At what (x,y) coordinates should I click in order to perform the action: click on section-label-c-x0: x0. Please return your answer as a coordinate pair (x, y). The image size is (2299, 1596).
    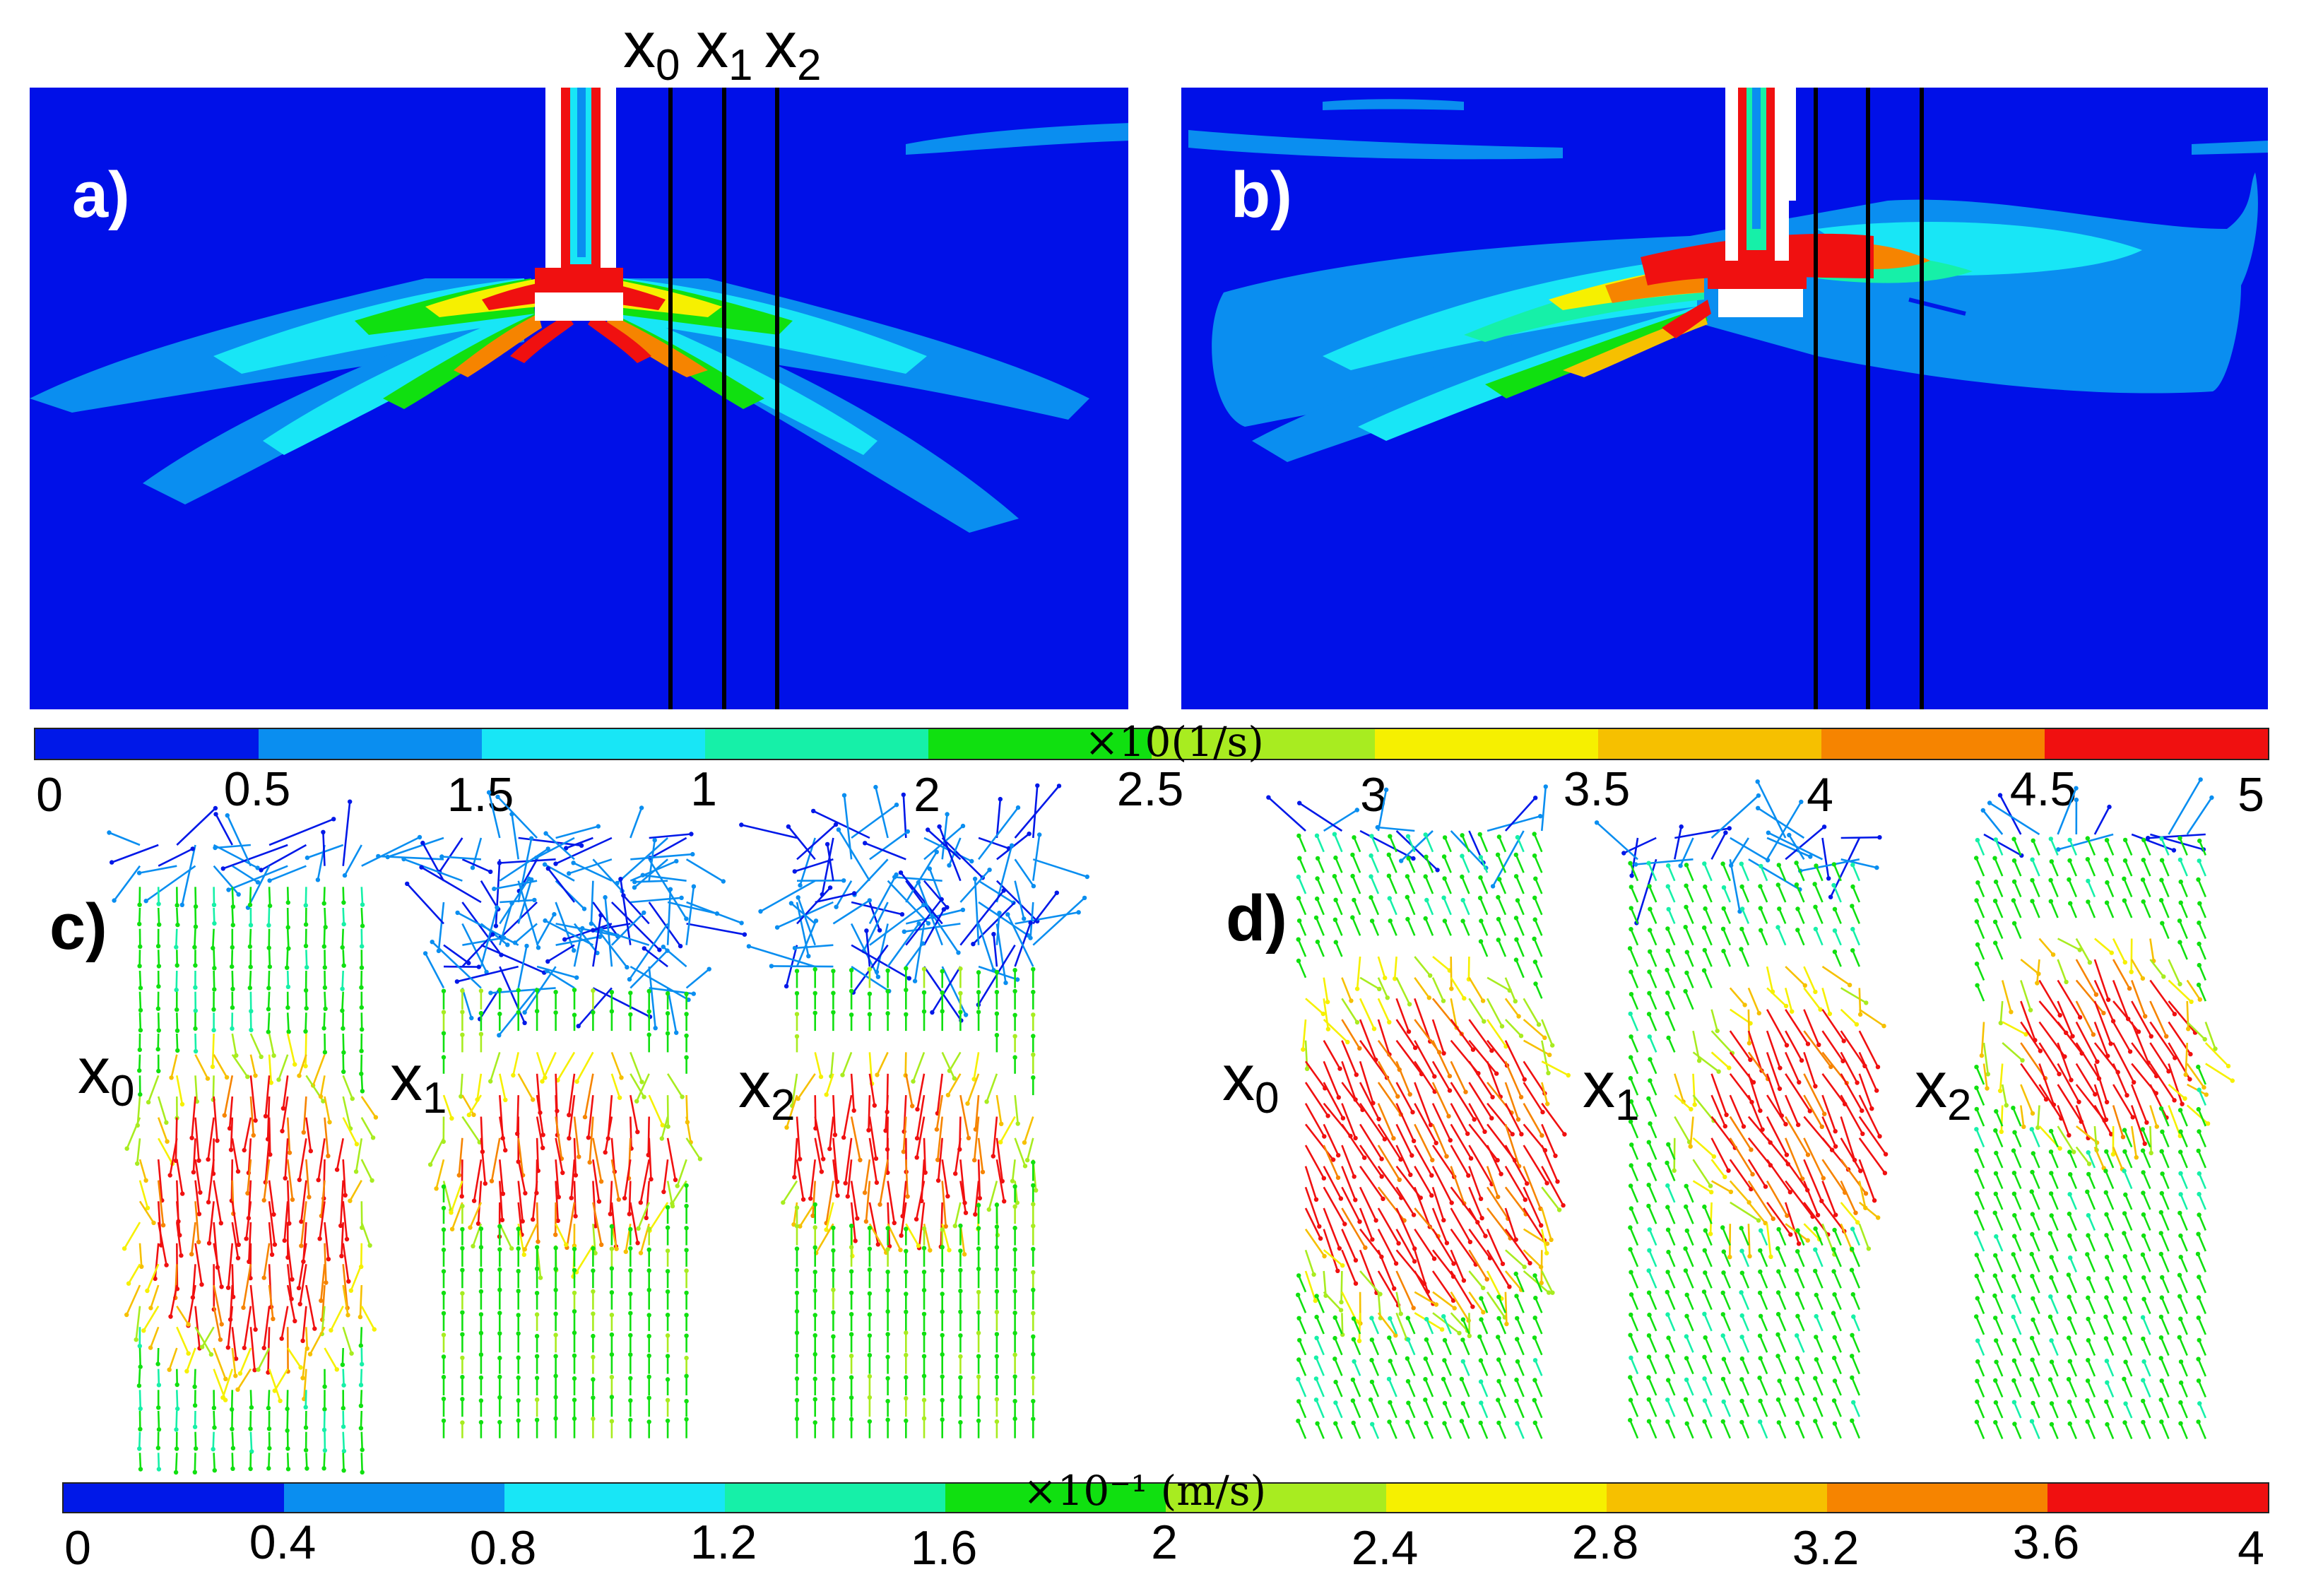
    Looking at the image, I should click on (106, 1075).